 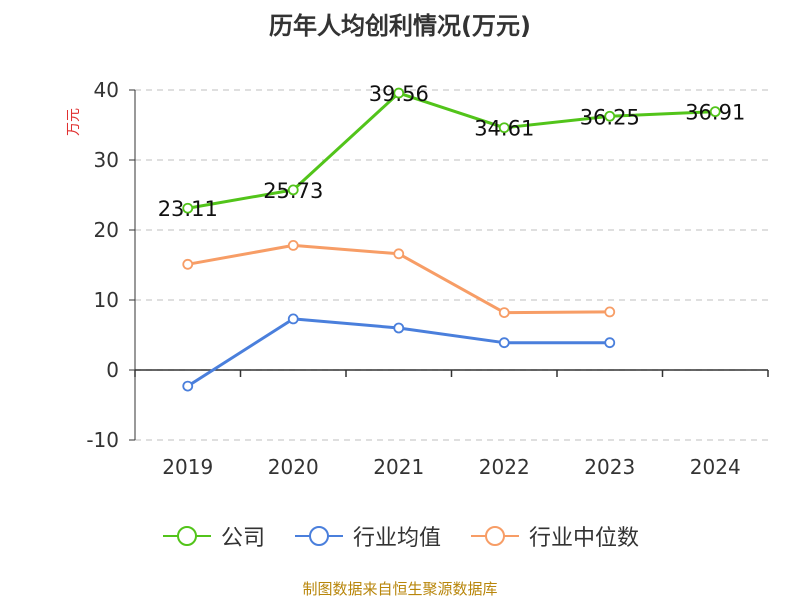 What do you see at coordinates (242, 538) in the screenshot?
I see `legend-label-company: 公司` at bounding box center [242, 538].